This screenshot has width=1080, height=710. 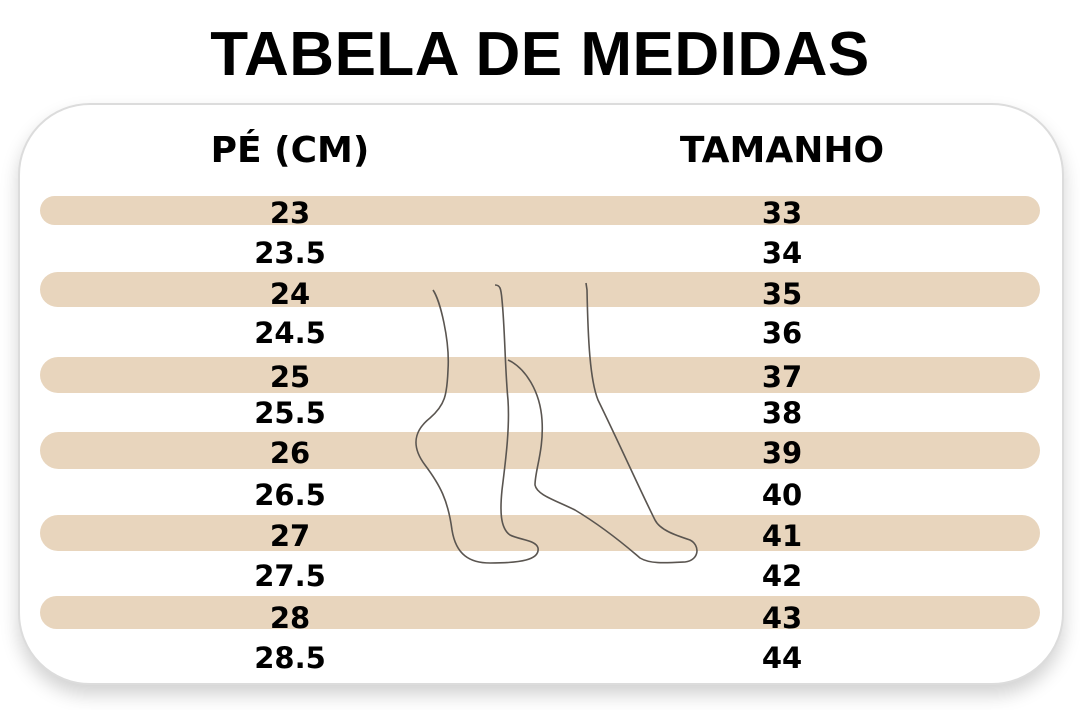 I want to click on foot-cm-cell: 25, so click(x=290, y=377).